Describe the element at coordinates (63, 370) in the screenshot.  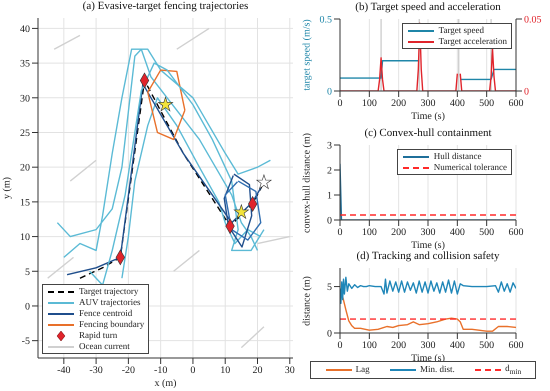
I see `x-tick-label: -40` at that location.